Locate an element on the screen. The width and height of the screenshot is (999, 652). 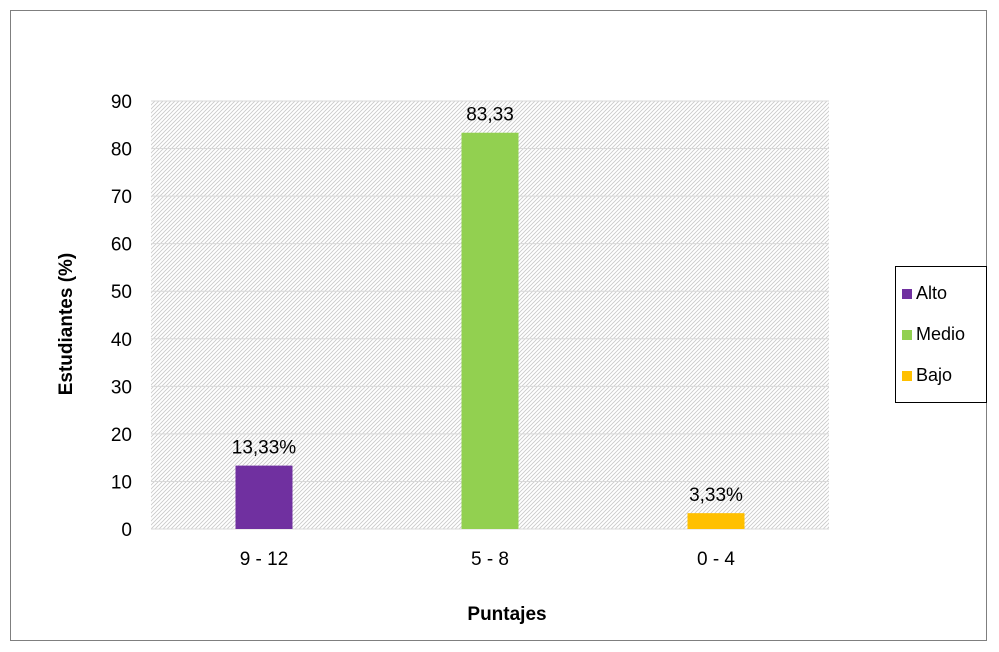
y-tick-label: 80 is located at coordinates (121, 150).